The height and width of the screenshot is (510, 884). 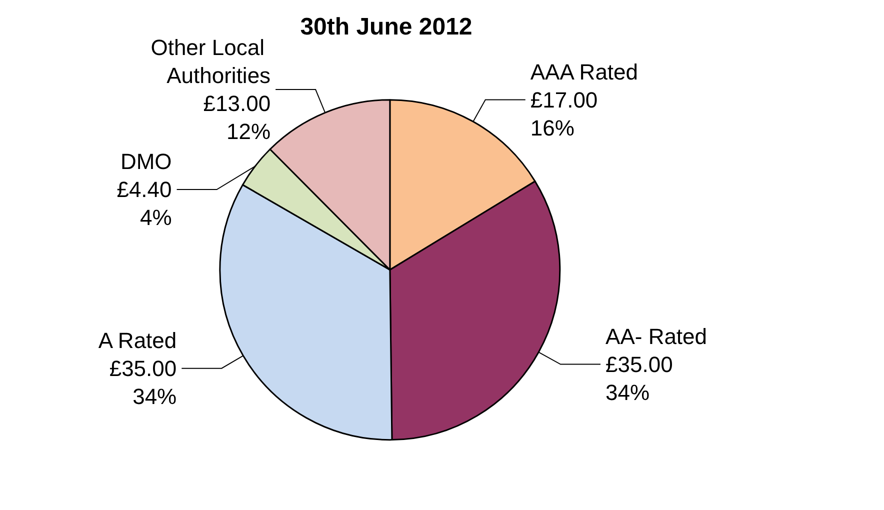 What do you see at coordinates (210, 61) in the screenshot?
I see `slice-label: Other Local Authorities` at bounding box center [210, 61].